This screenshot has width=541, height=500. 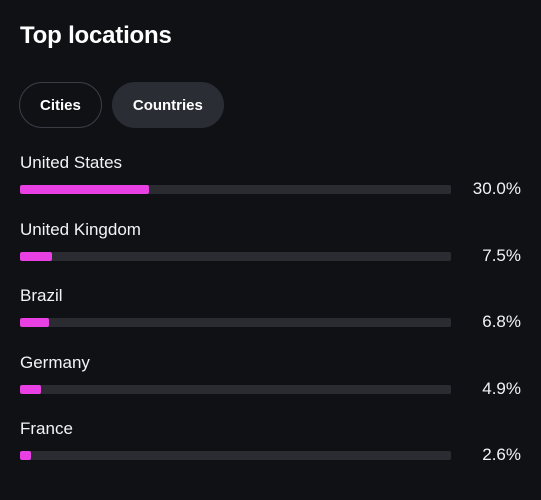 What do you see at coordinates (501, 255) in the screenshot?
I see `percent-value: 7.5%` at bounding box center [501, 255].